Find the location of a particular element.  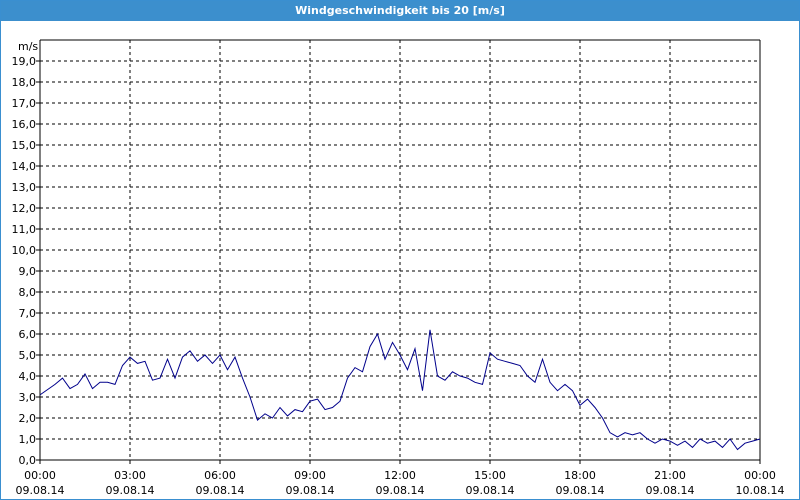

x-tick-time-label: 15:00 is located at coordinates (490, 475).